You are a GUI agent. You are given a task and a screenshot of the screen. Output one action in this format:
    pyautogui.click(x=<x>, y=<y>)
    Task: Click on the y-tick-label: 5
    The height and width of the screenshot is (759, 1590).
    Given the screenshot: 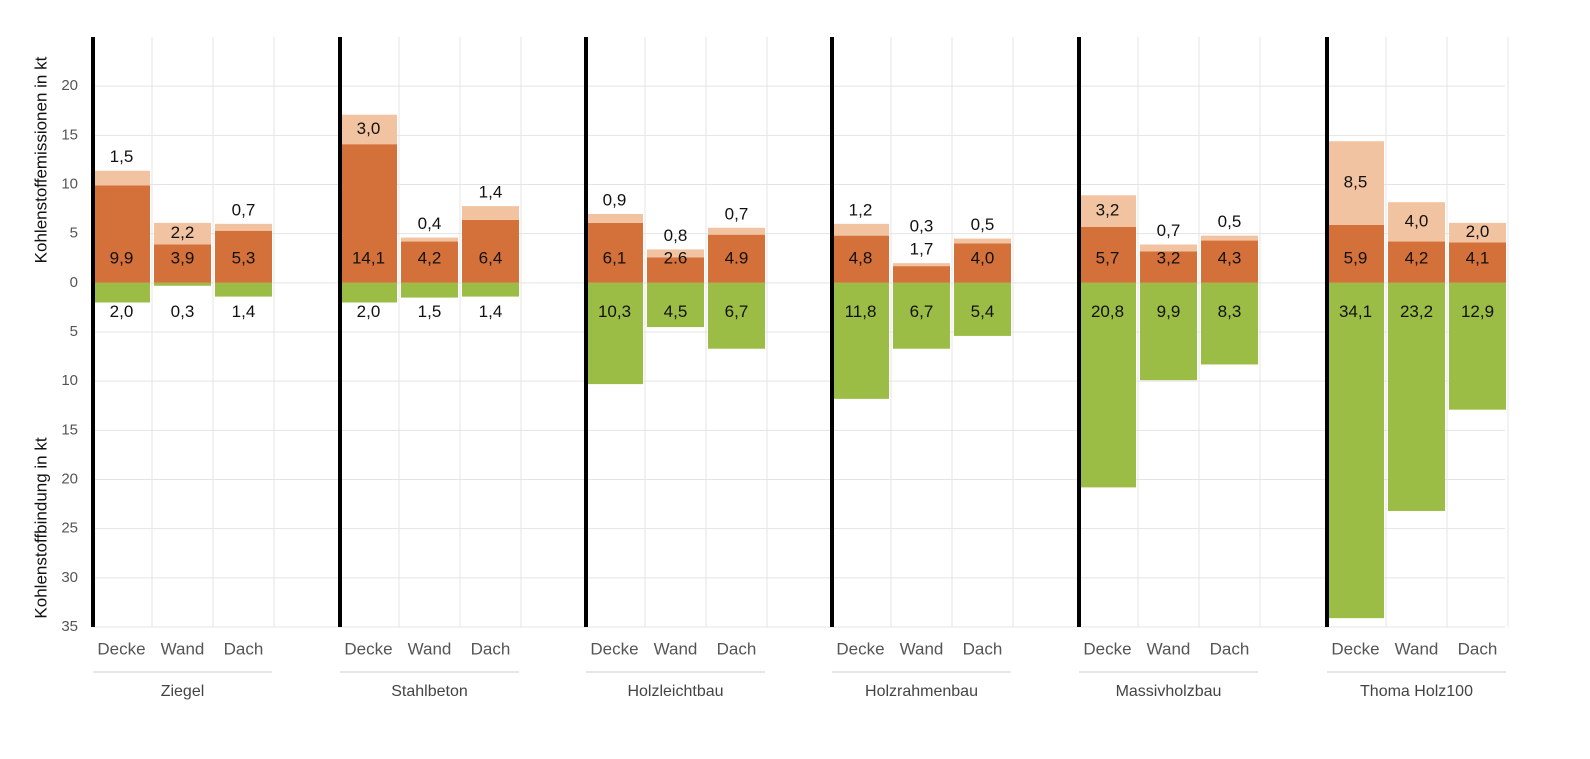 What is the action you would take?
    pyautogui.click(x=74, y=331)
    